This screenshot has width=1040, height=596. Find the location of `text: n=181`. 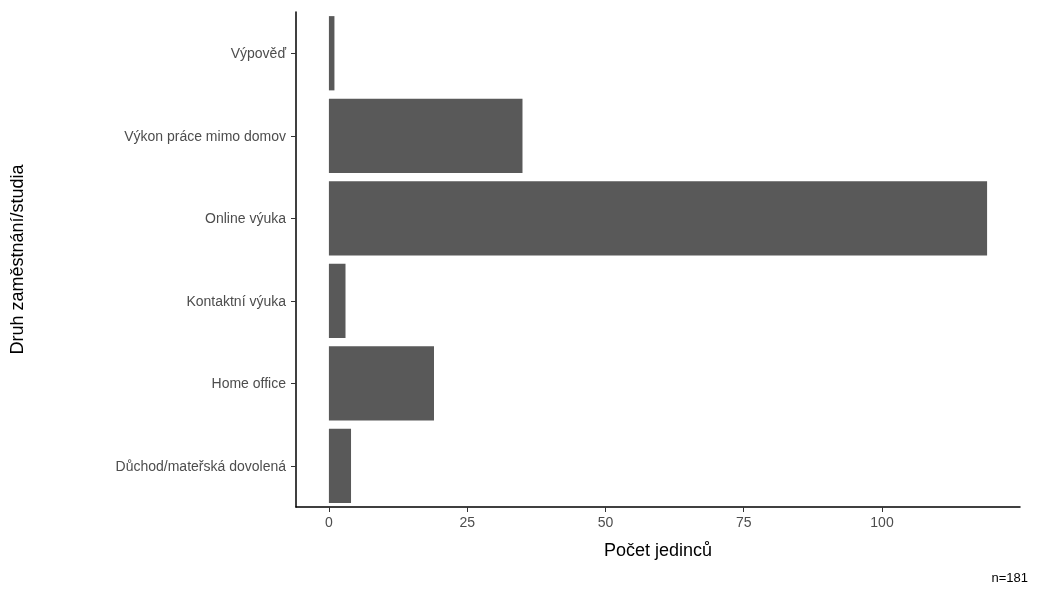

text: n=181 is located at coordinates (1009, 577).